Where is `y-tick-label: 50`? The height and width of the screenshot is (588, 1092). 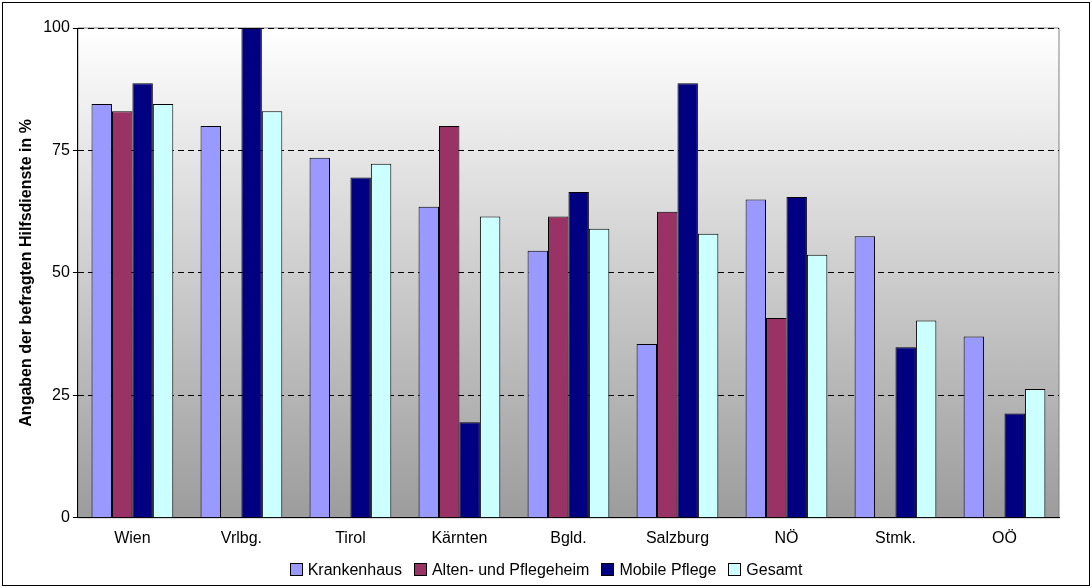 y-tick-label: 50 is located at coordinates (61, 272).